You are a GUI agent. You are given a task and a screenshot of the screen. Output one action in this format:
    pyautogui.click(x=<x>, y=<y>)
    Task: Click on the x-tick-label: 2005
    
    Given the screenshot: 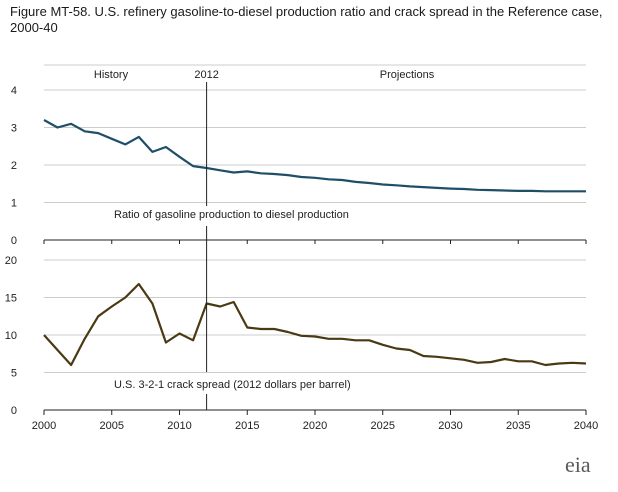 What is the action you would take?
    pyautogui.click(x=112, y=426)
    